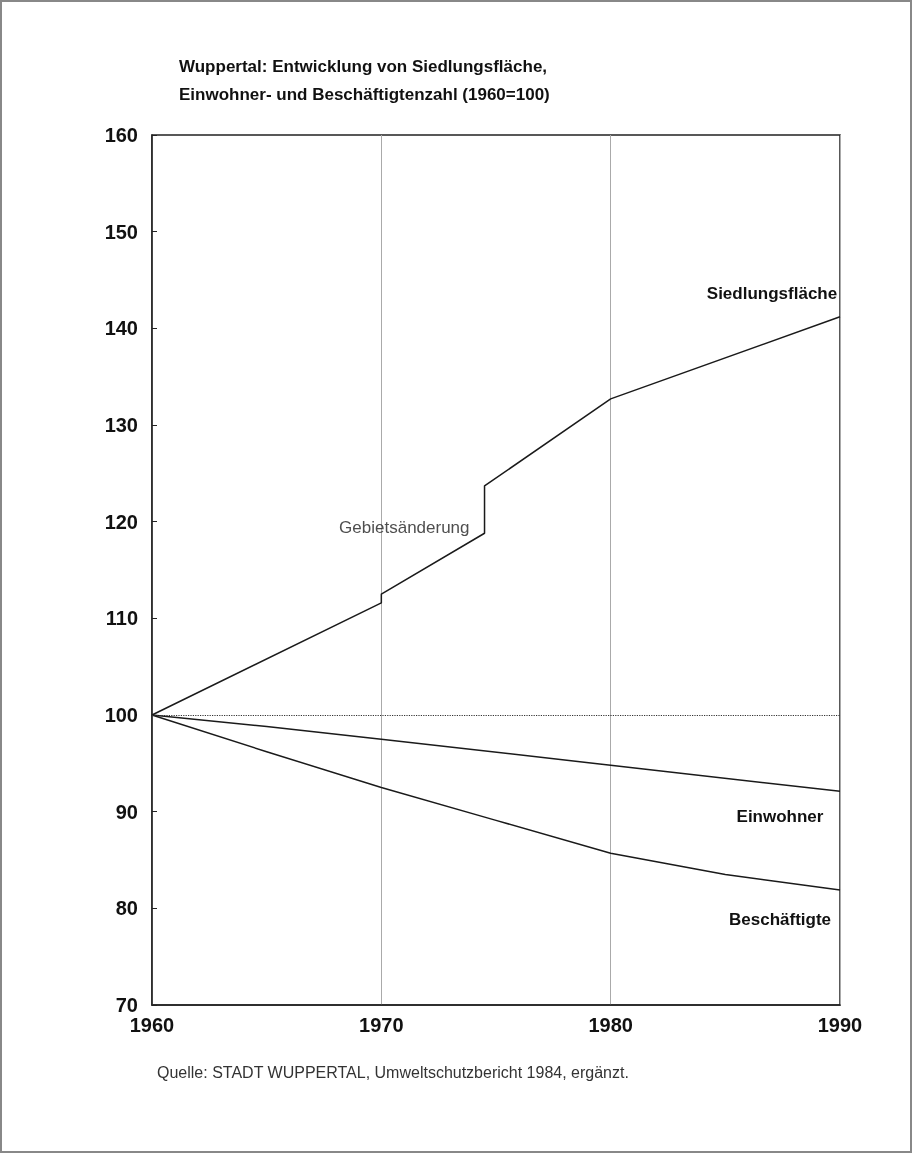 The width and height of the screenshot is (912, 1153). I want to click on y-tick-label: 90, so click(126, 811).